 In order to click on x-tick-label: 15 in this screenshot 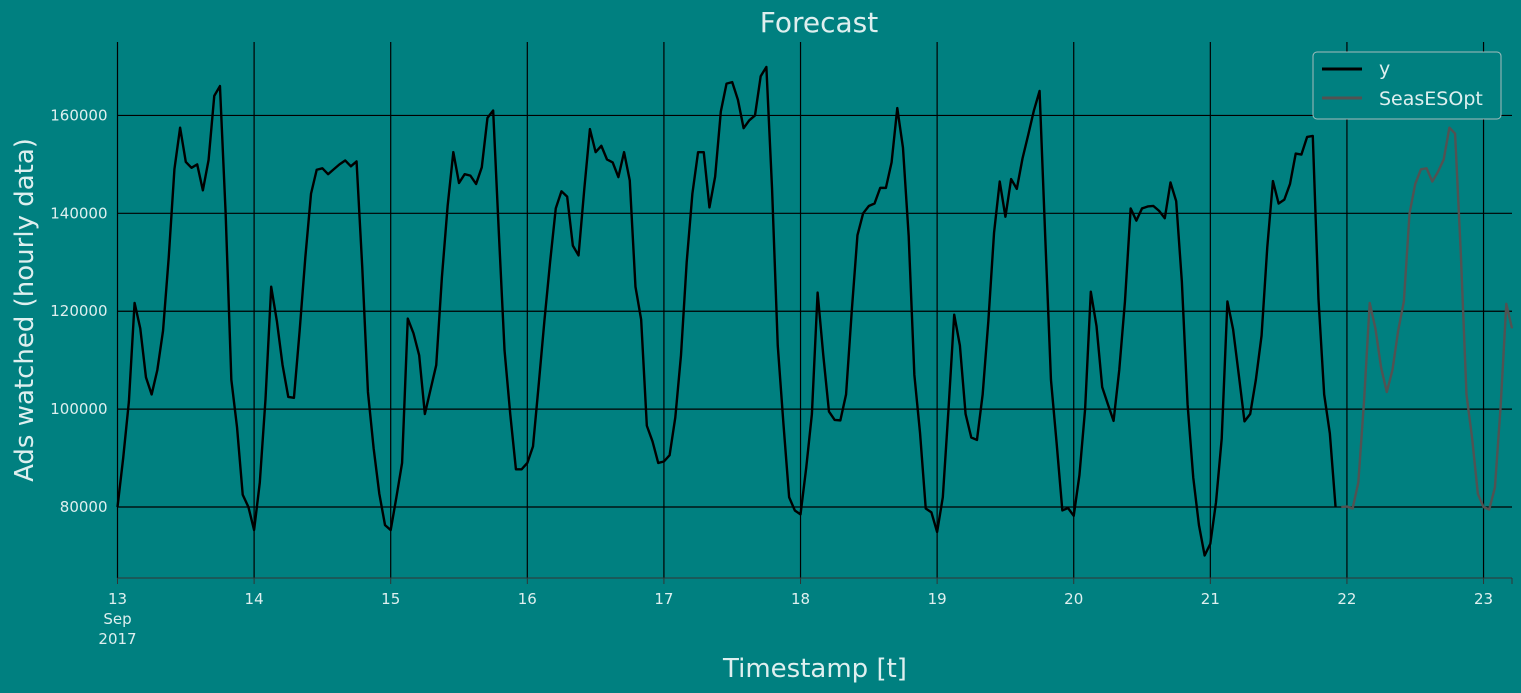, I will do `click(390, 599)`.